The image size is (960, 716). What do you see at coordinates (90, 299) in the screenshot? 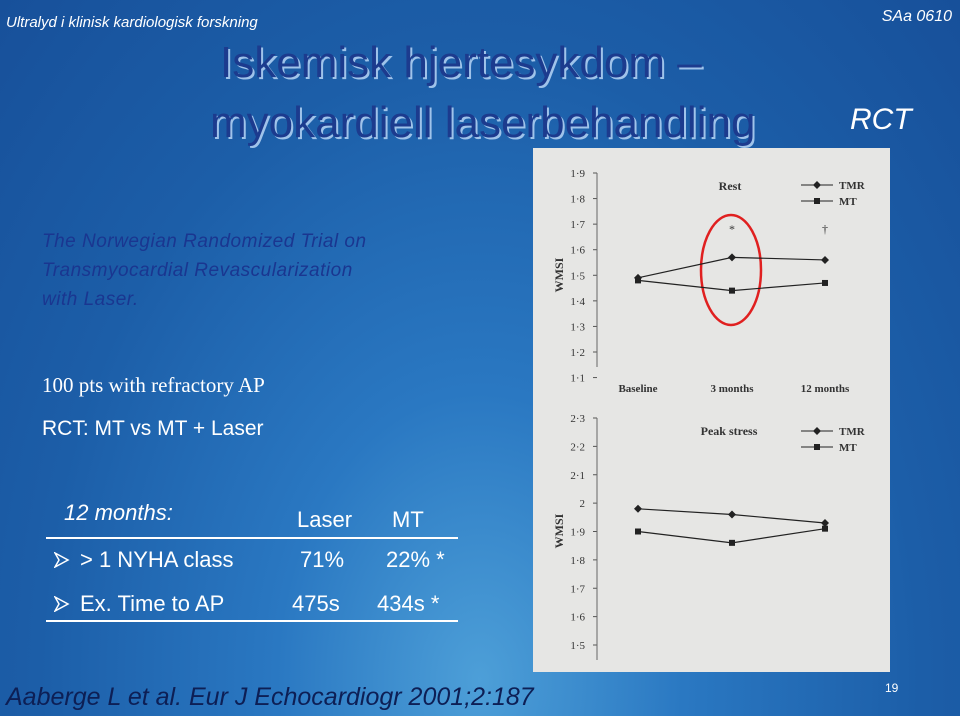
I see `trial-text: with Laser.` at bounding box center [90, 299].